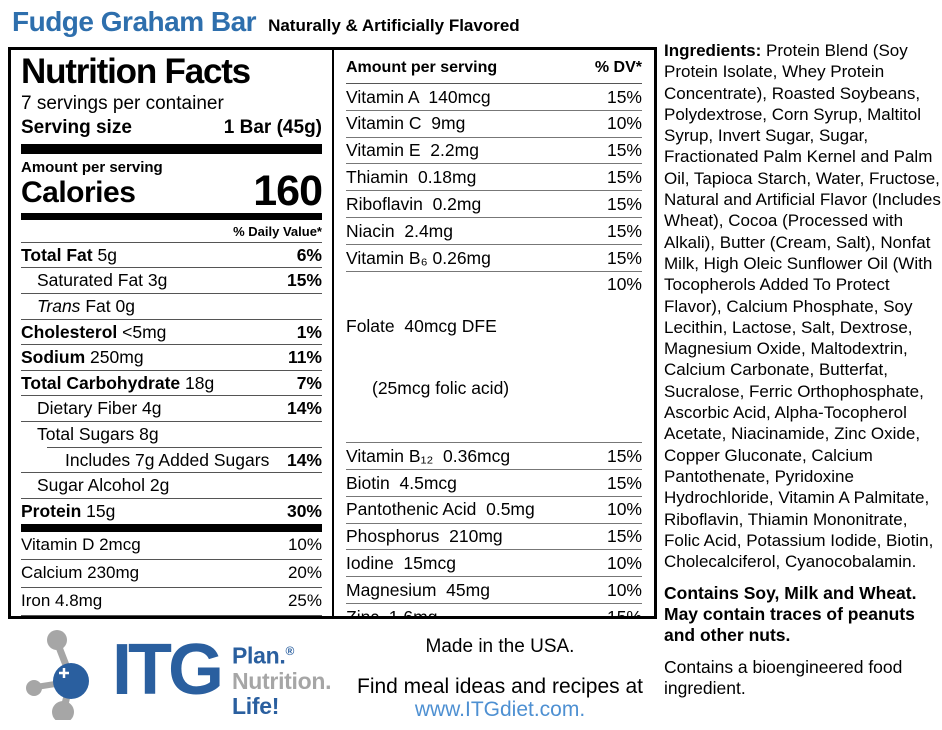 Image resolution: width=942 pixels, height=730 pixels. What do you see at coordinates (494, 482) in the screenshot?
I see `row-biotin: Biotin 4.5mcg 15%` at bounding box center [494, 482].